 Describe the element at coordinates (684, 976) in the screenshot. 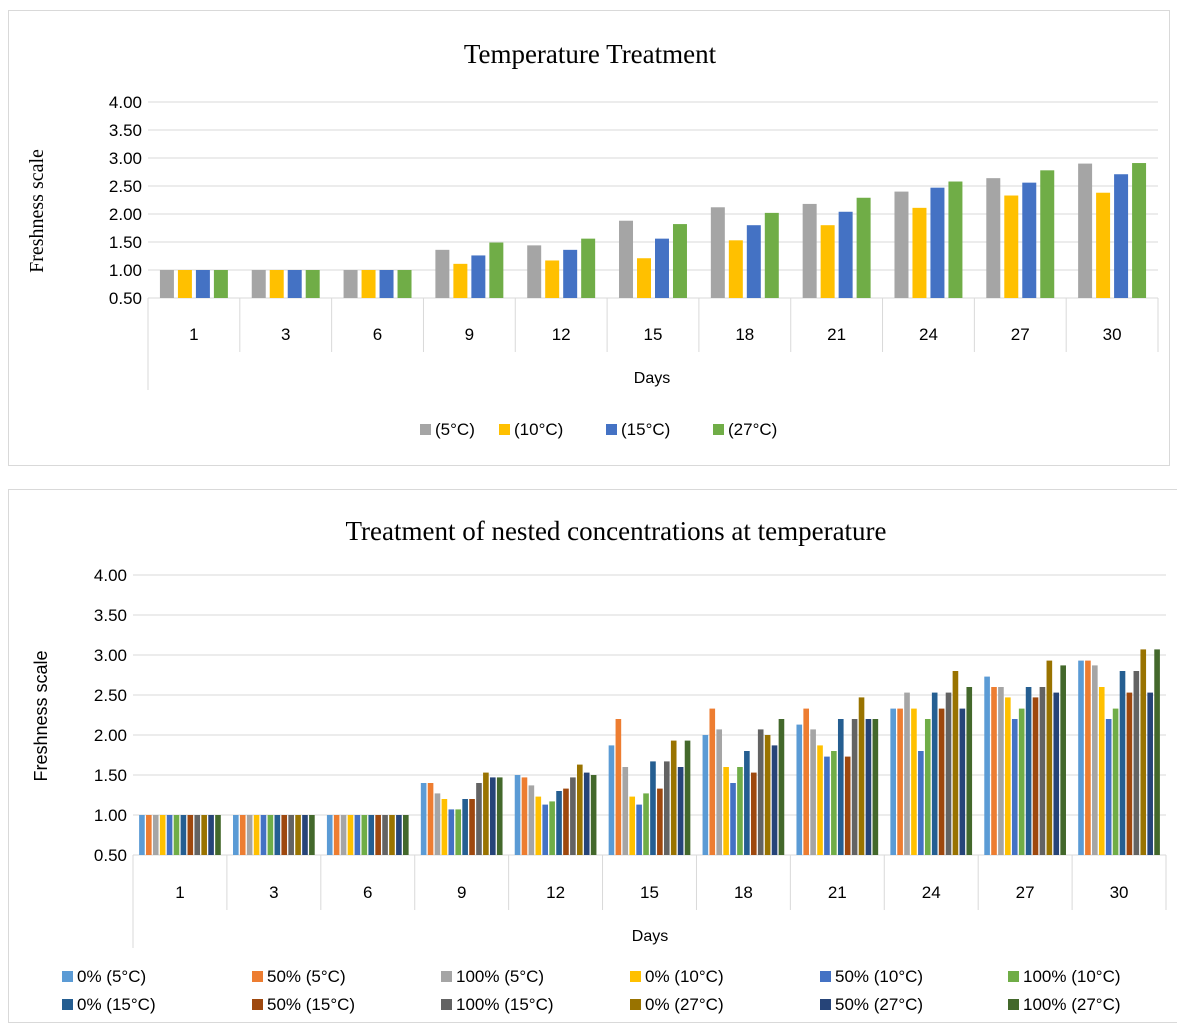

I see `legend-label: 0% (10°C)` at that location.